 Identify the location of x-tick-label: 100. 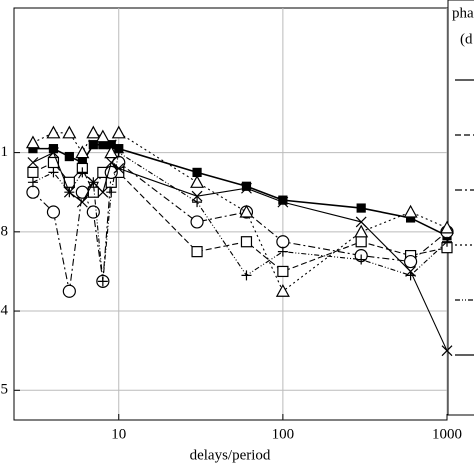
(283, 434).